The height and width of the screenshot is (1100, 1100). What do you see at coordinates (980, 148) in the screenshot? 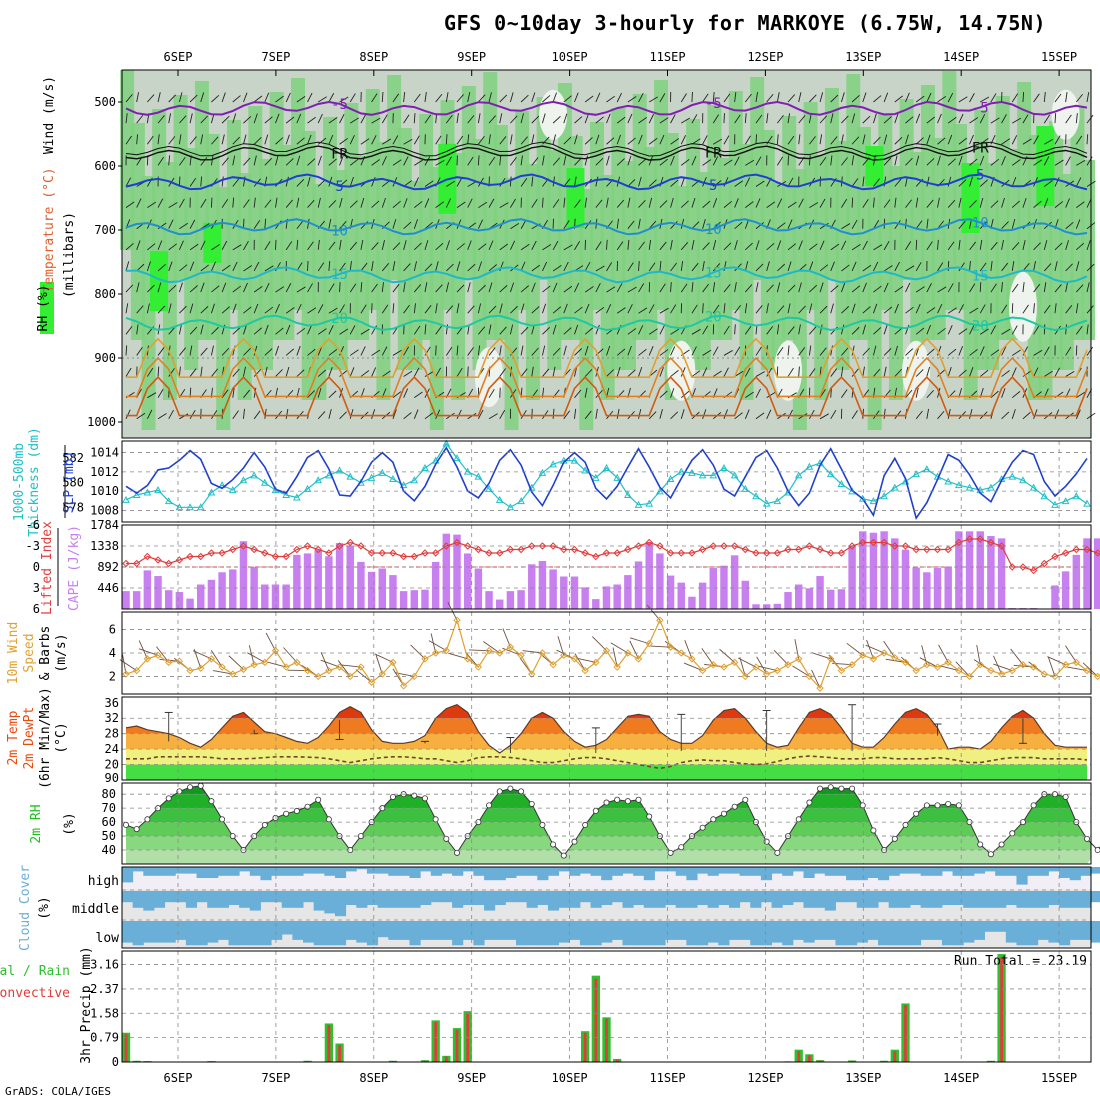
I see `isotherm-label: FR` at bounding box center [980, 148].